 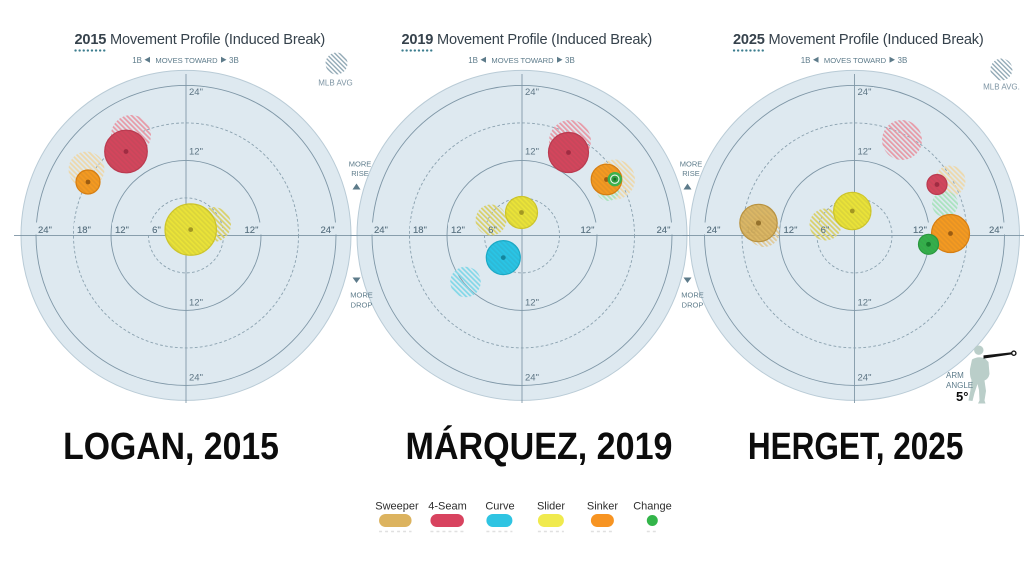 What do you see at coordinates (1001, 87) in the screenshot?
I see `svg-text: MLB AVG.` at bounding box center [1001, 87].